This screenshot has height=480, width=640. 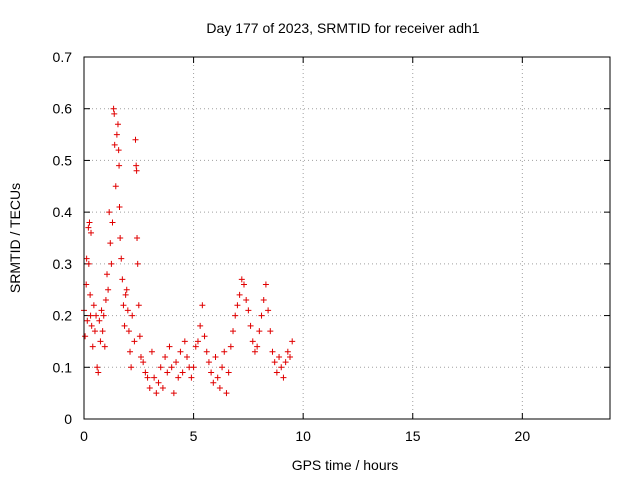 I want to click on y-tick-label: 0.7, so click(x=63, y=57).